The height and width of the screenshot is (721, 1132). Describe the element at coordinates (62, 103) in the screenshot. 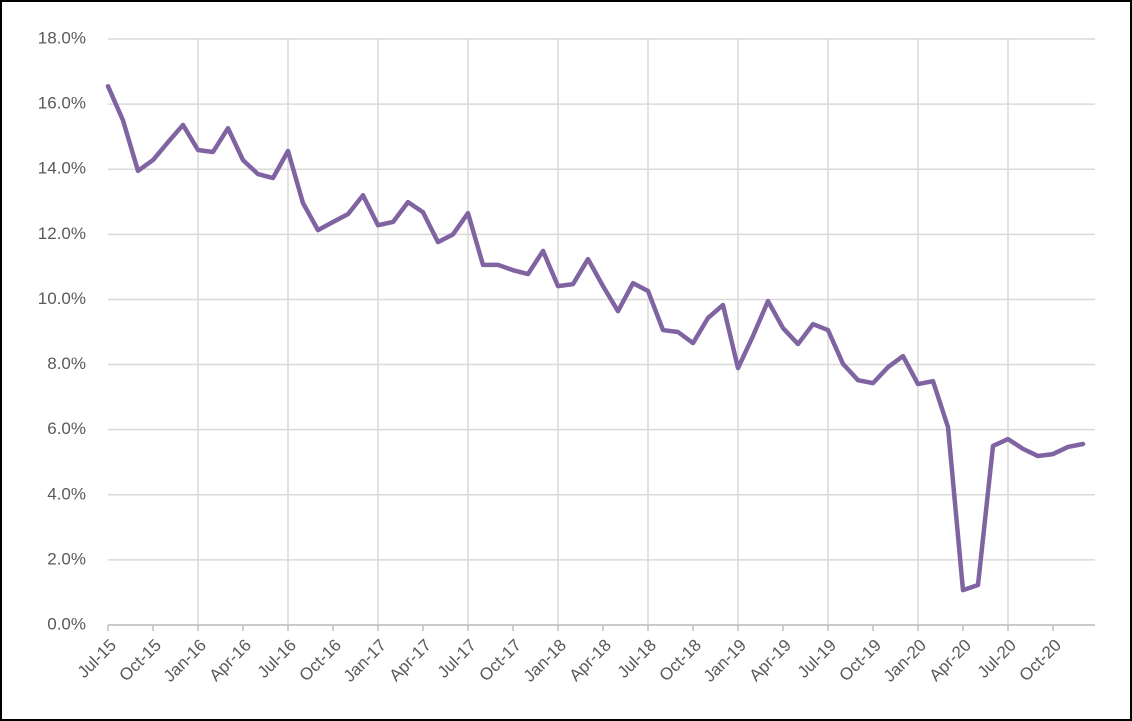

I see `y-tick-label: 16.0%` at that location.